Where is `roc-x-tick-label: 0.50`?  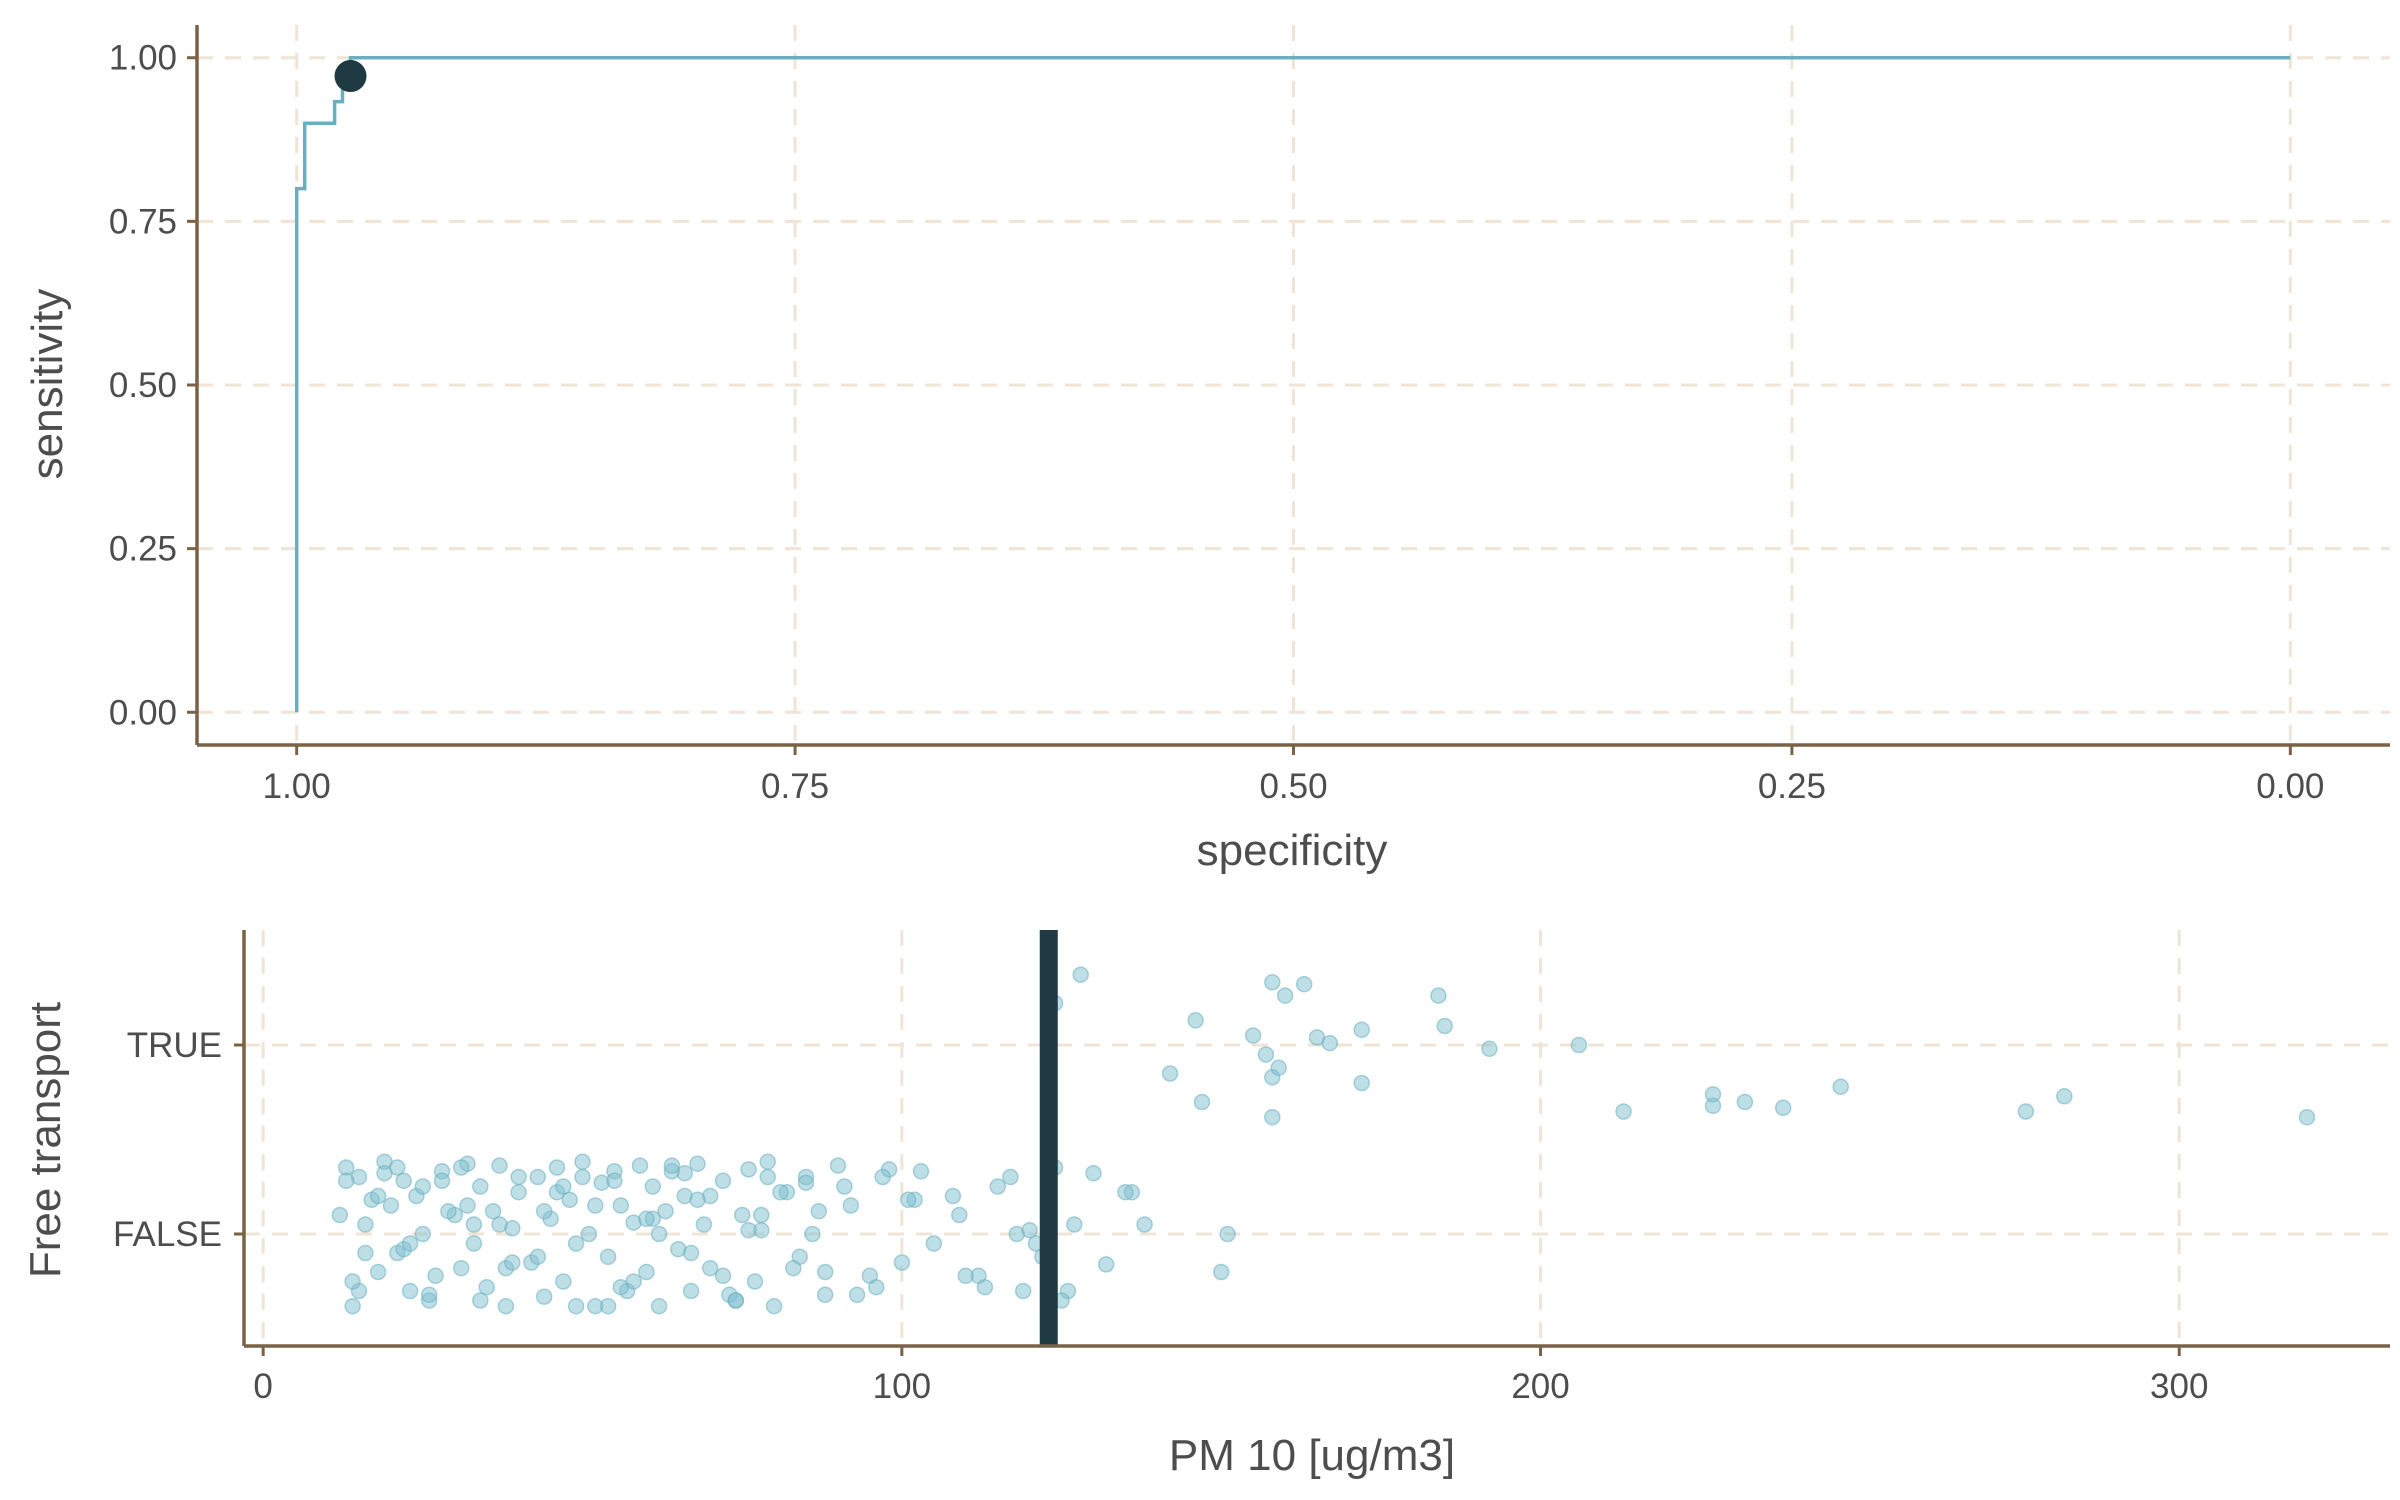 roc-x-tick-label: 0.50 is located at coordinates (1293, 786).